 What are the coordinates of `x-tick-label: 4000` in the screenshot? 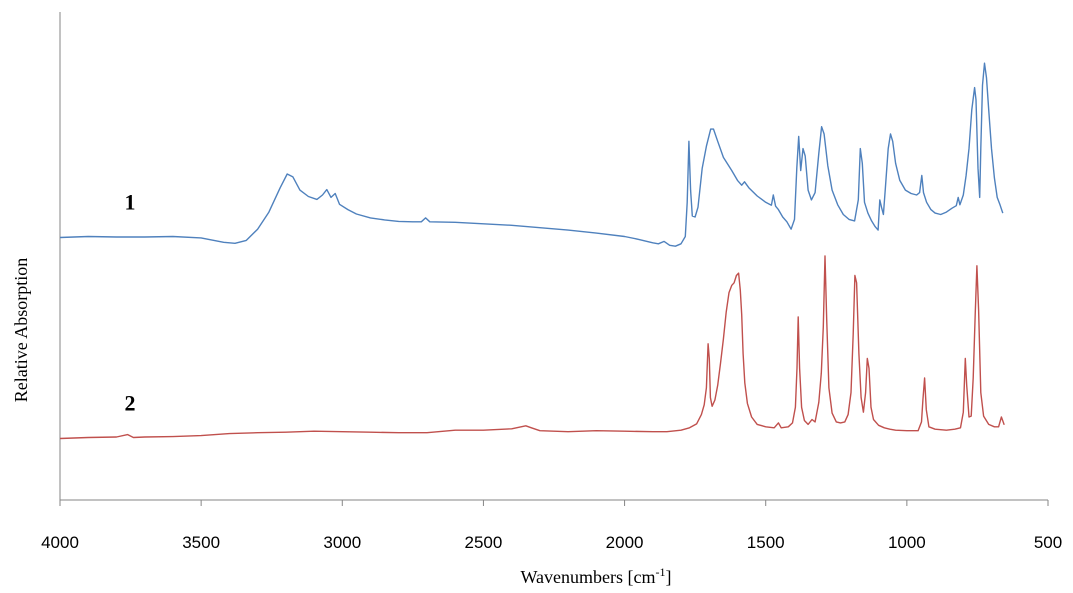 It's located at (60, 542).